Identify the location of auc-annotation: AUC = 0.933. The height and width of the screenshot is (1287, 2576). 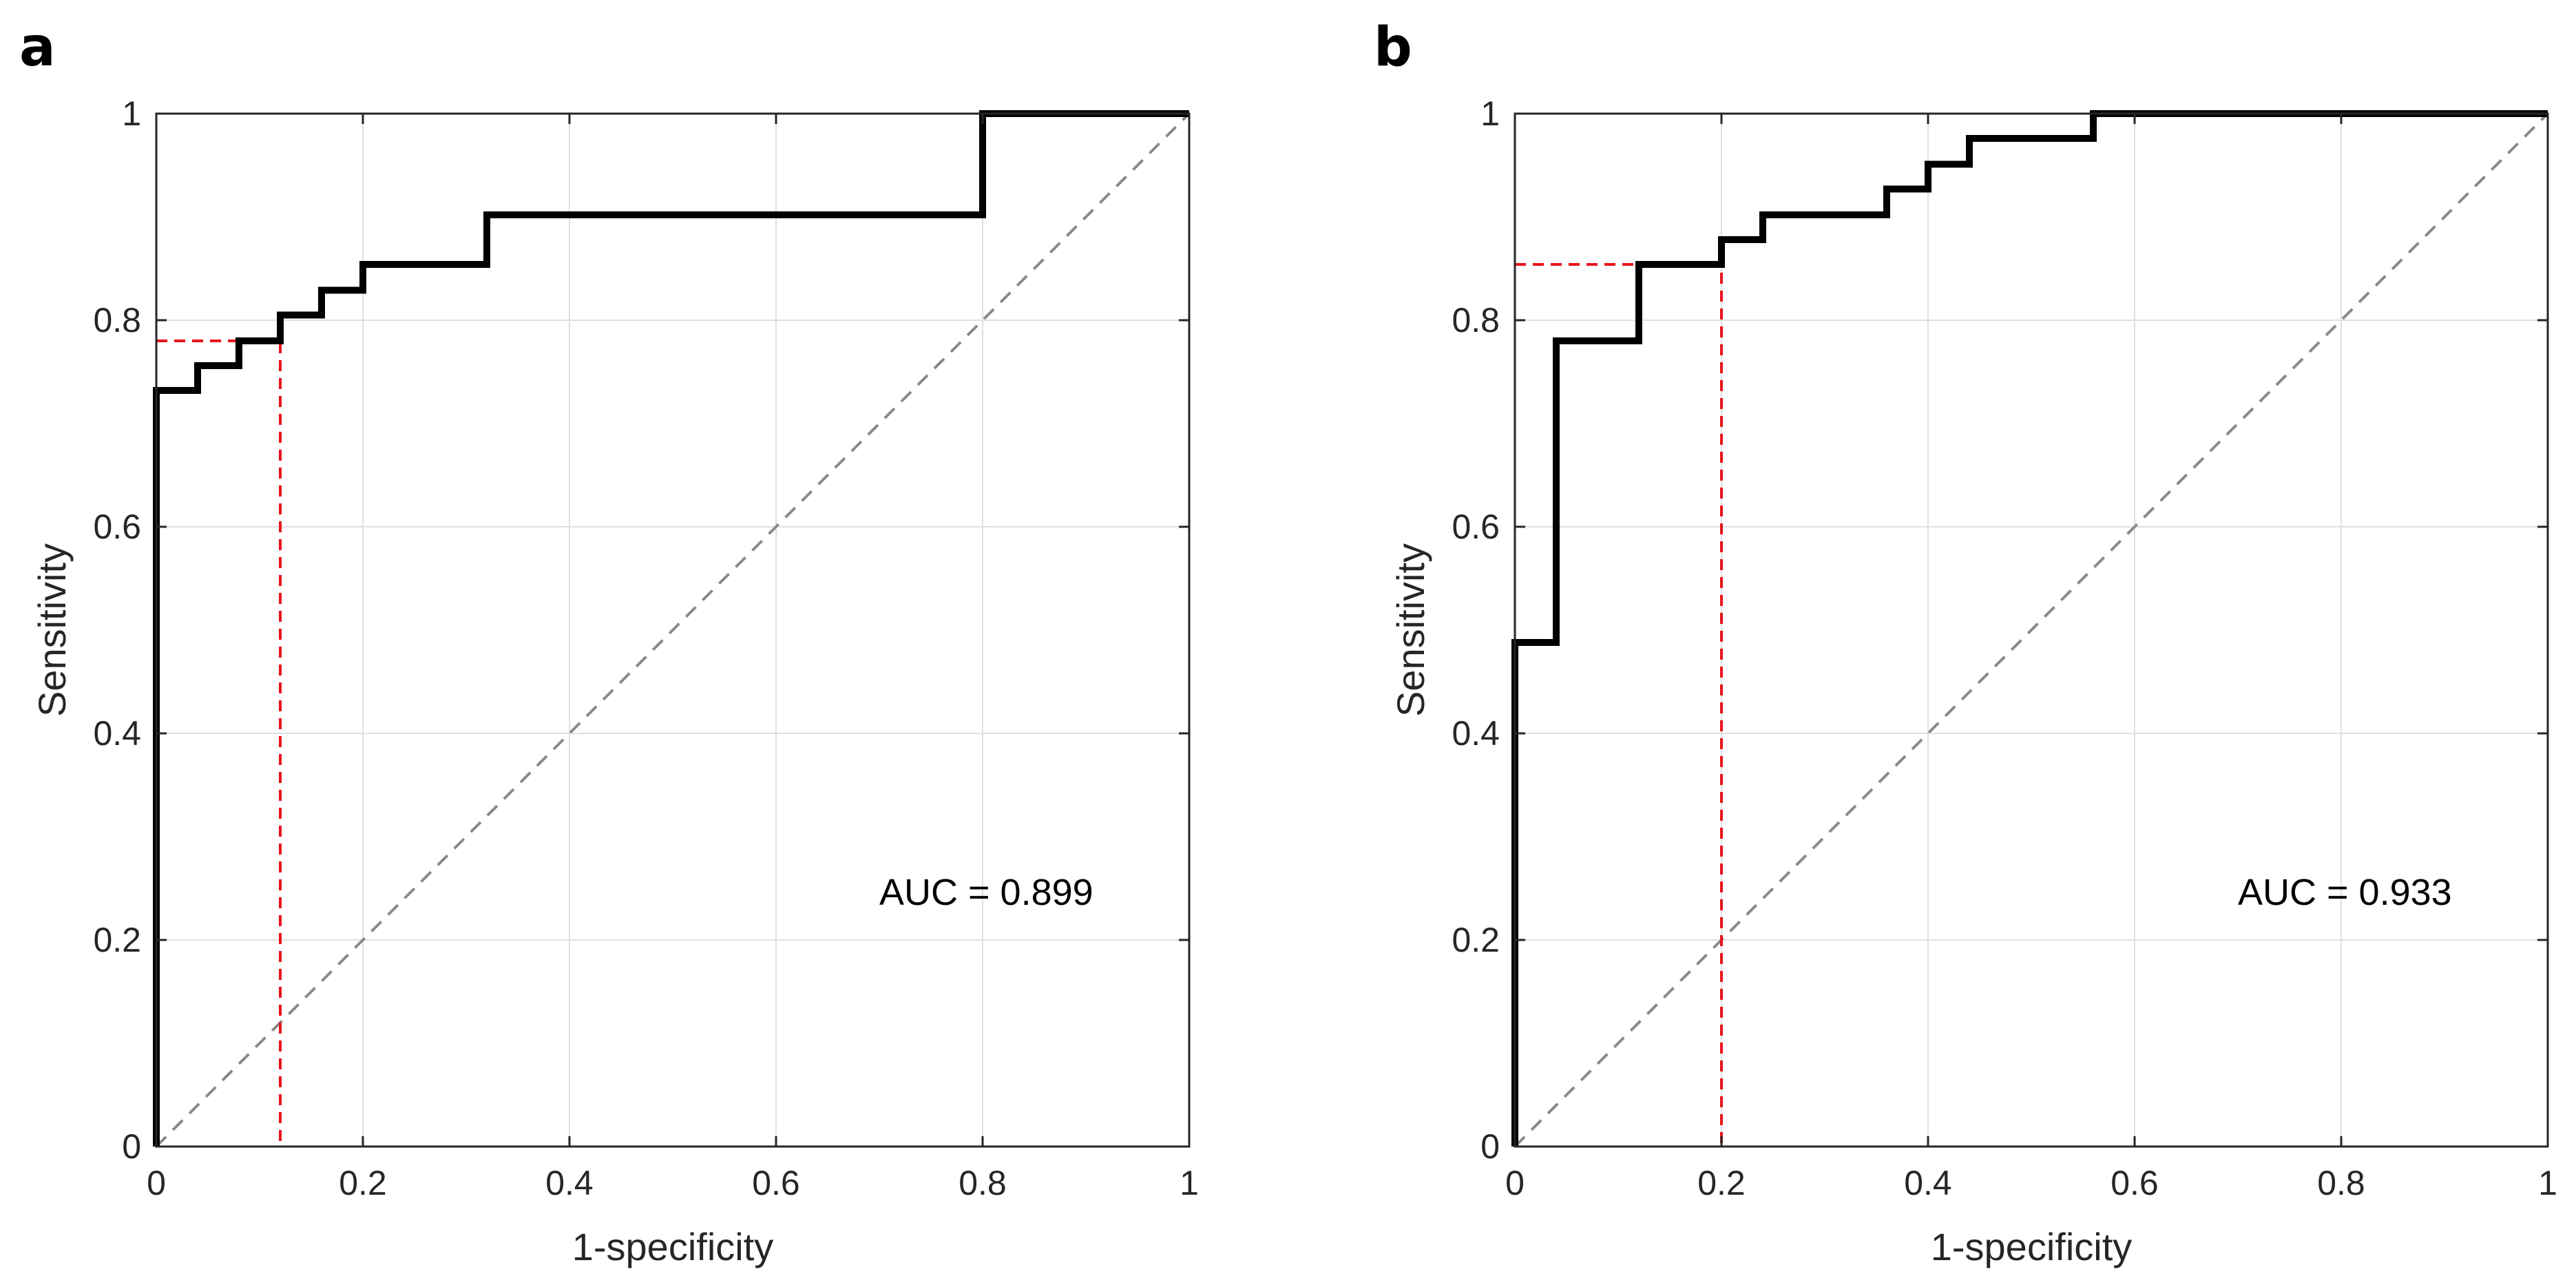
(2345, 892).